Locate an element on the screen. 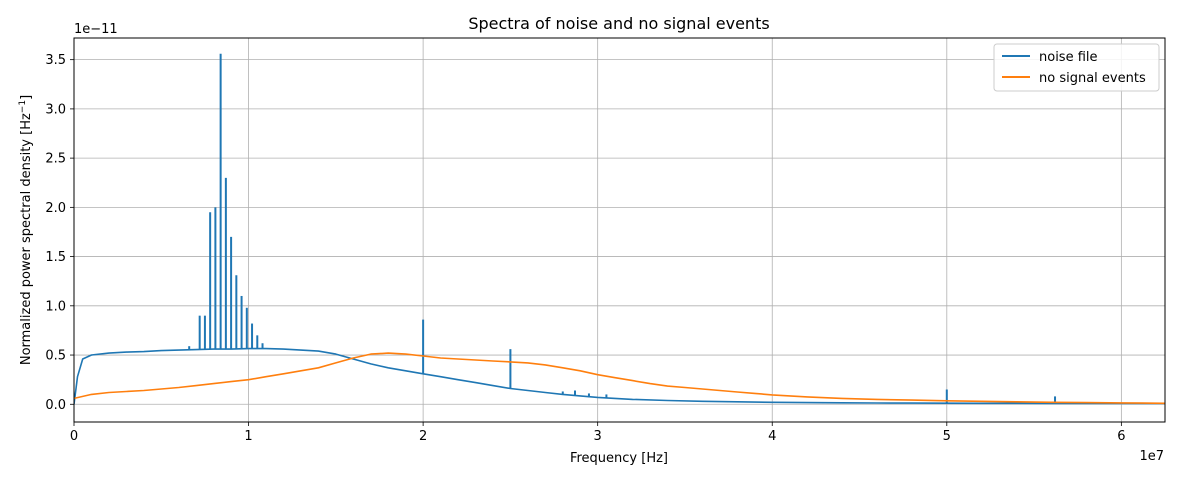 The image size is (1180, 480). y-tick-label: 3.5 is located at coordinates (55, 60).